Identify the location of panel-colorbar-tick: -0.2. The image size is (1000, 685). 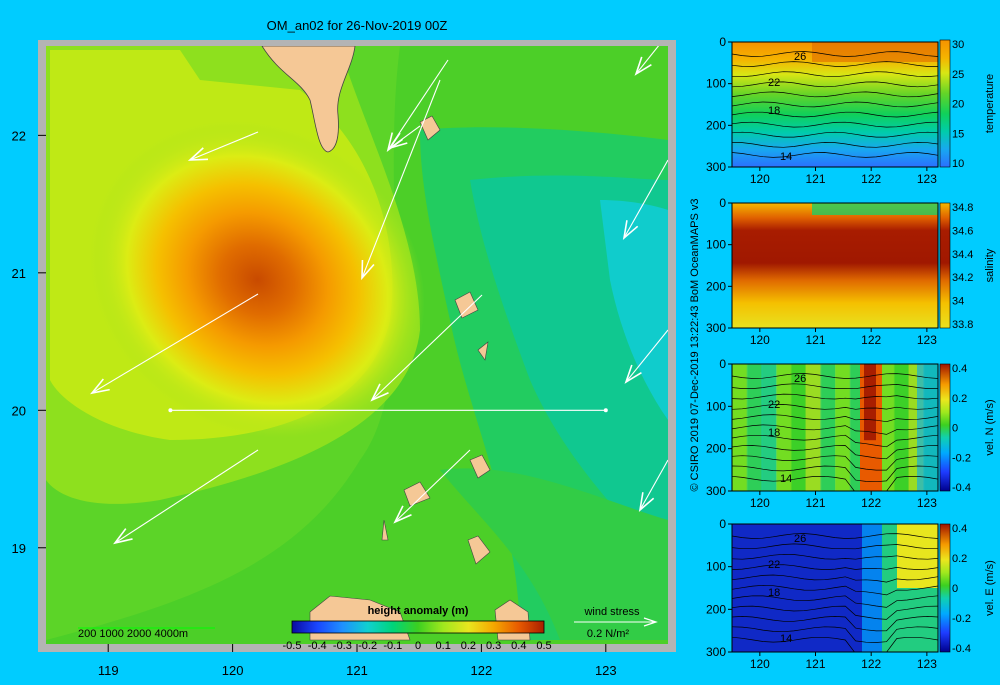
(961, 458).